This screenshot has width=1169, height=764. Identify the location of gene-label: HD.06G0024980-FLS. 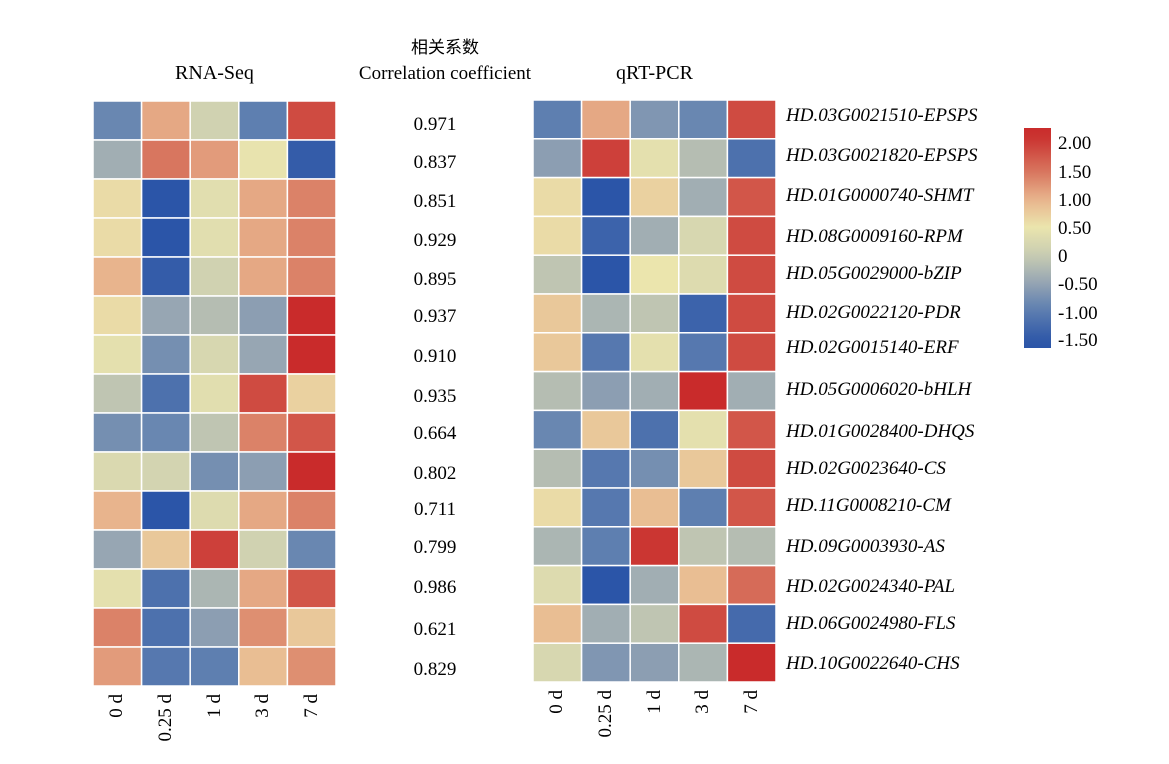
(871, 623).